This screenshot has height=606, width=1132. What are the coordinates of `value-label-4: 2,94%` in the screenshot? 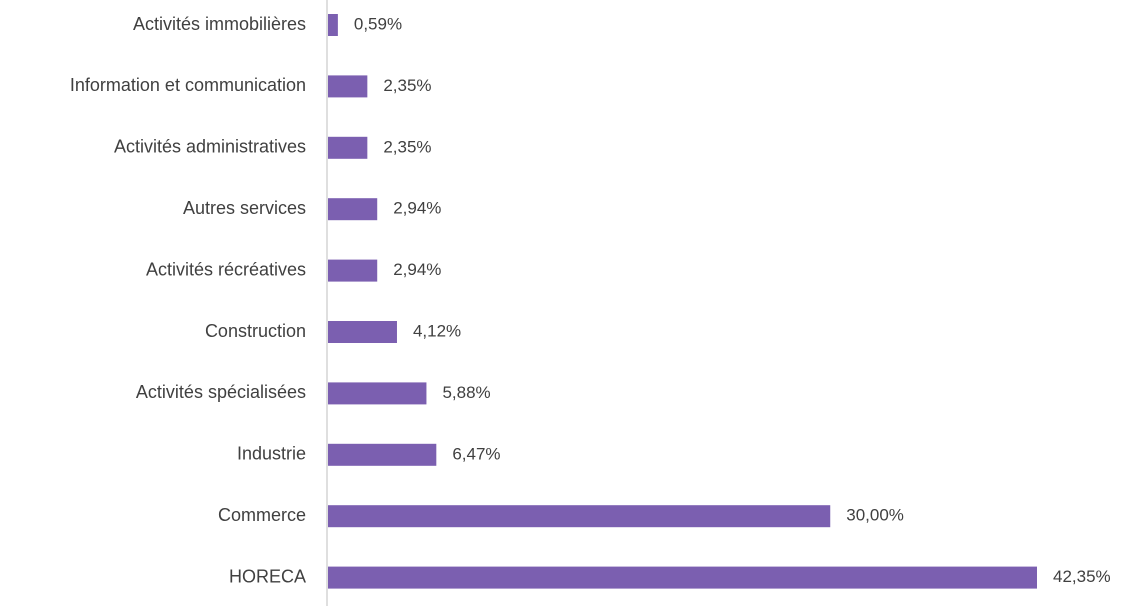 It's located at (417, 269).